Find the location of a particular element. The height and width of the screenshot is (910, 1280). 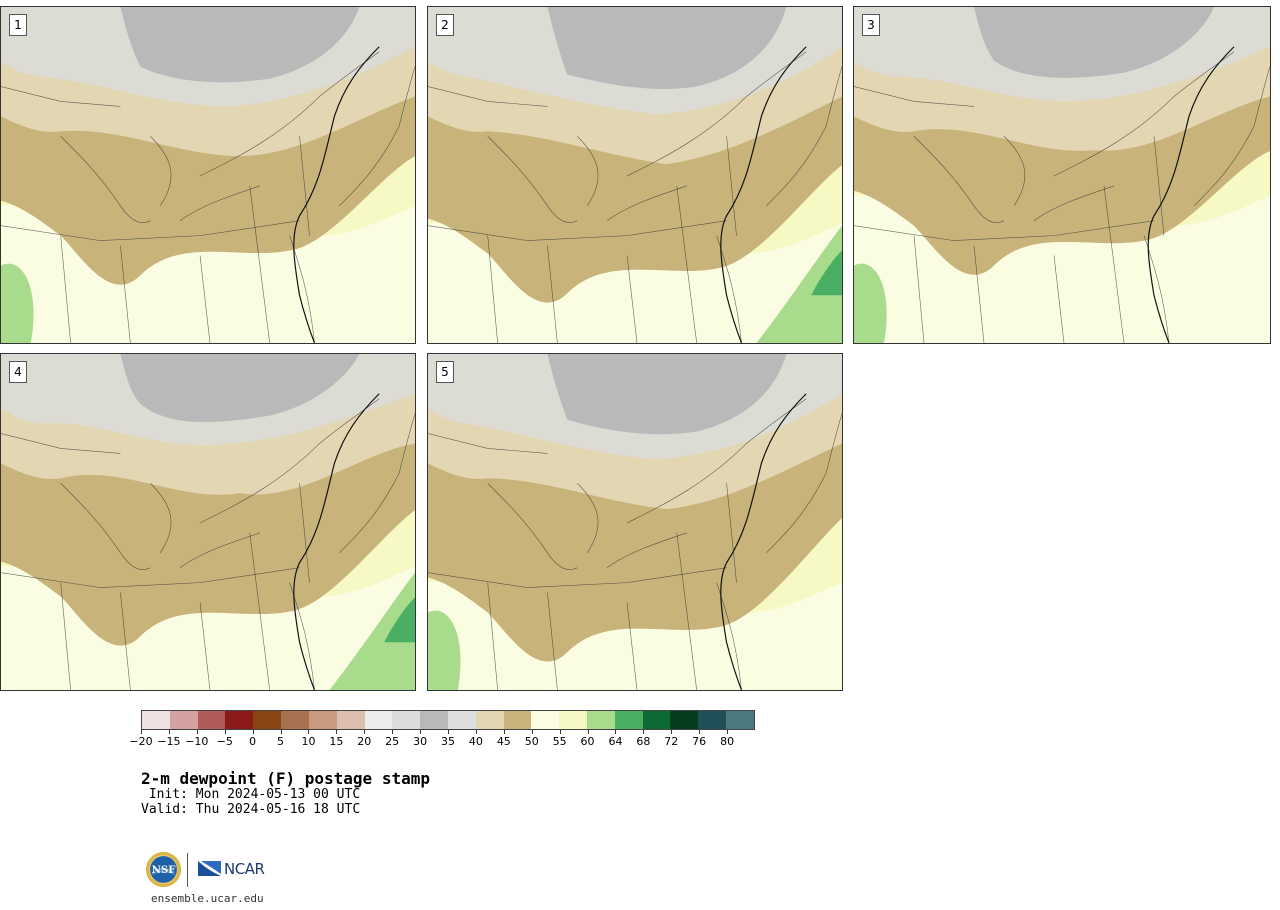

colorbar is located at coordinates (448, 720).